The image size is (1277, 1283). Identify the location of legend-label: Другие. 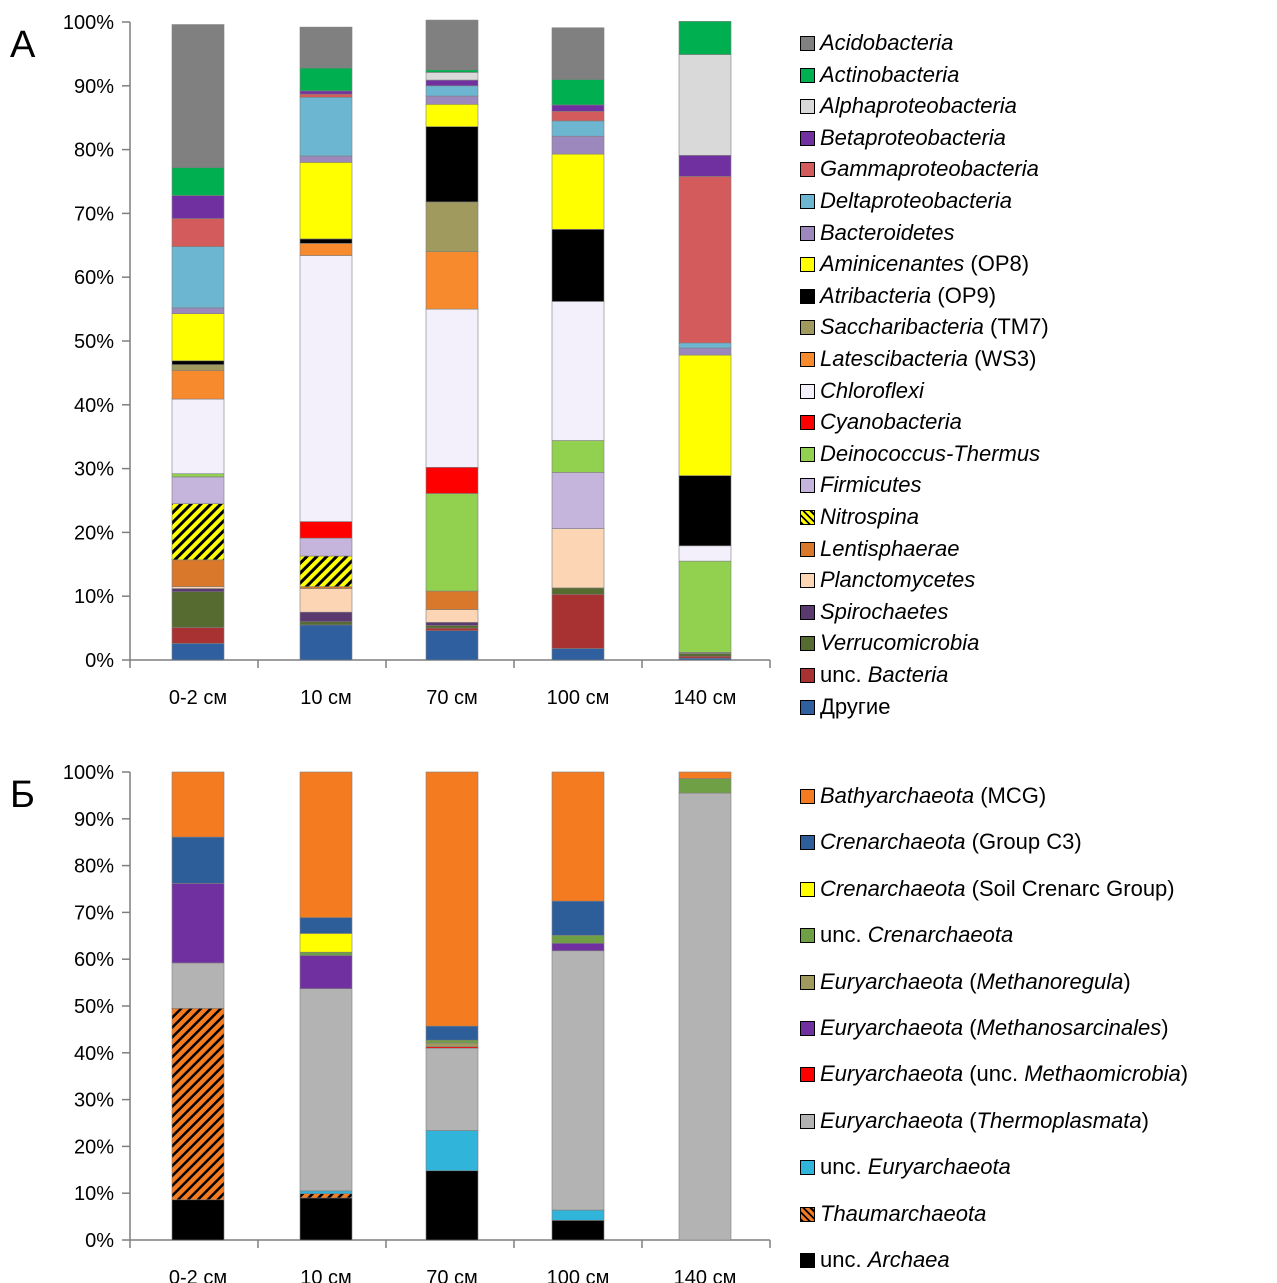
(855, 706).